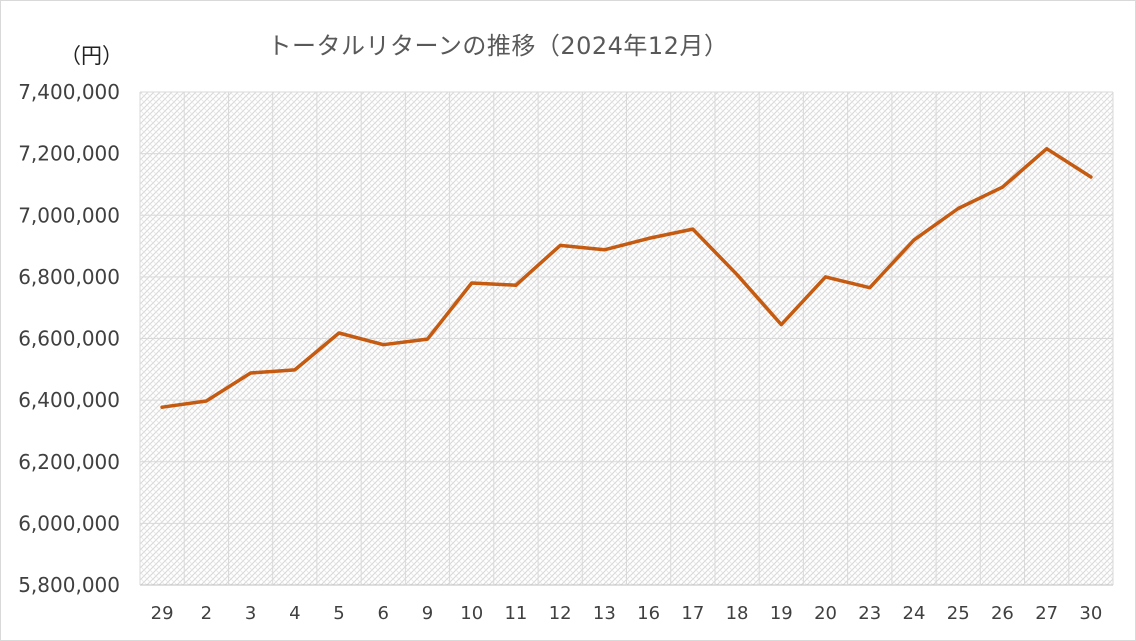  What do you see at coordinates (69, 92) in the screenshot?
I see `y-tick-label: 7,400,000` at bounding box center [69, 92].